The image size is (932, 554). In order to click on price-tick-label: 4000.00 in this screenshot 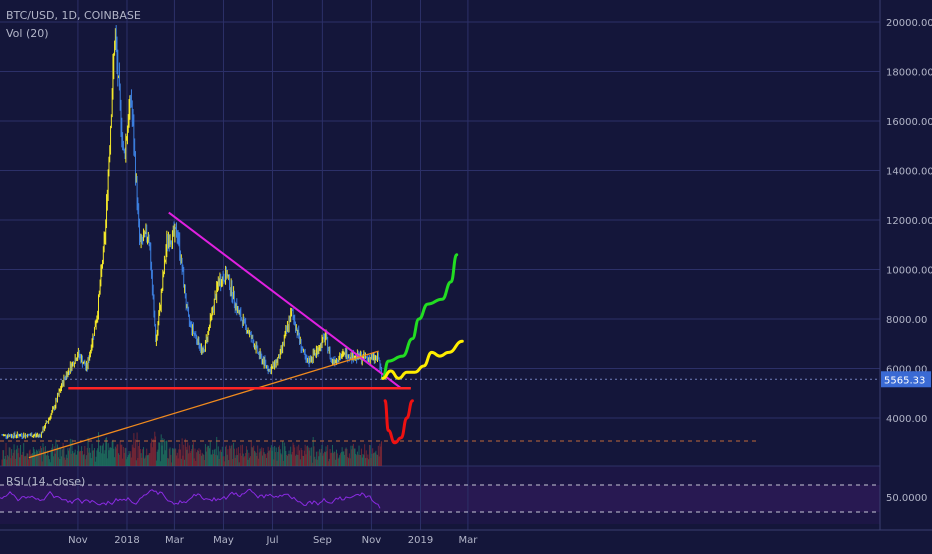, I will do `click(906, 419)`.